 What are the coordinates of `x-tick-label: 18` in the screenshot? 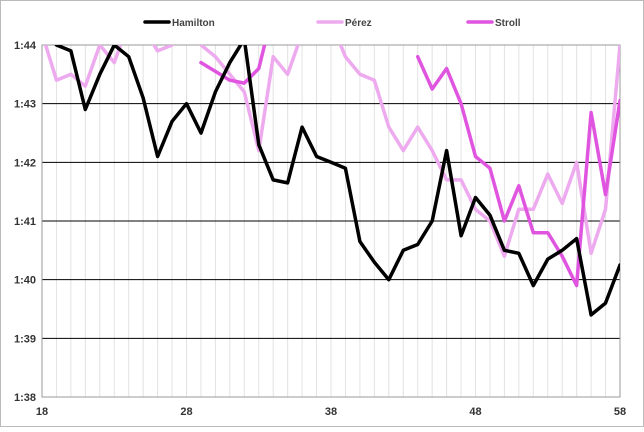 It's located at (42, 412).